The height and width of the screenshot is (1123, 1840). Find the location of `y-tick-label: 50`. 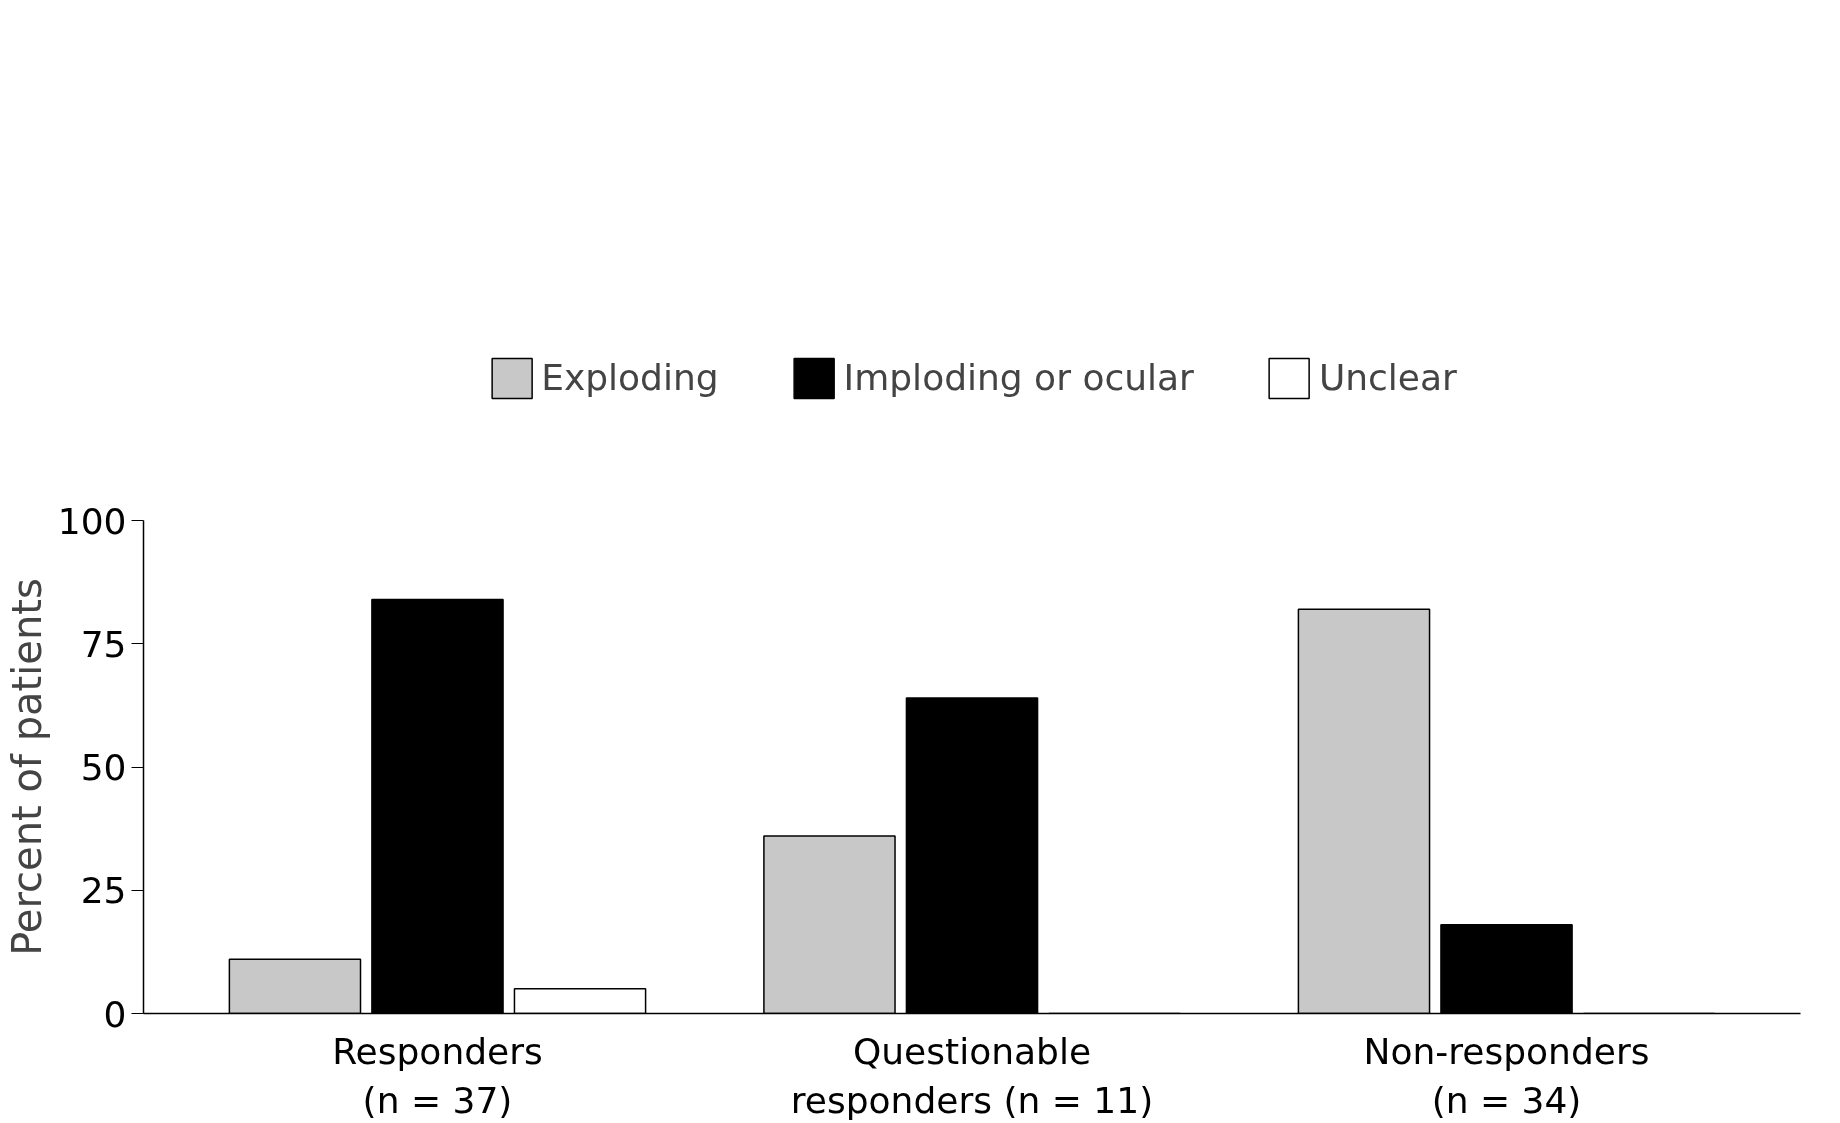

y-tick-label: 50 is located at coordinates (103, 767).